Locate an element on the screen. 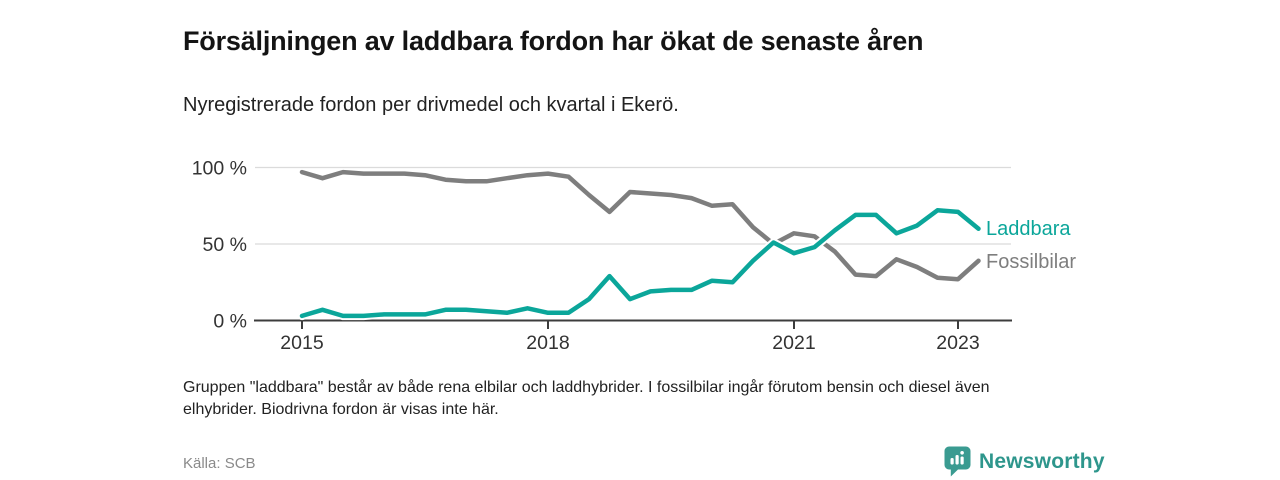  x-tick-label-2023: 2023 is located at coordinates (957, 343).